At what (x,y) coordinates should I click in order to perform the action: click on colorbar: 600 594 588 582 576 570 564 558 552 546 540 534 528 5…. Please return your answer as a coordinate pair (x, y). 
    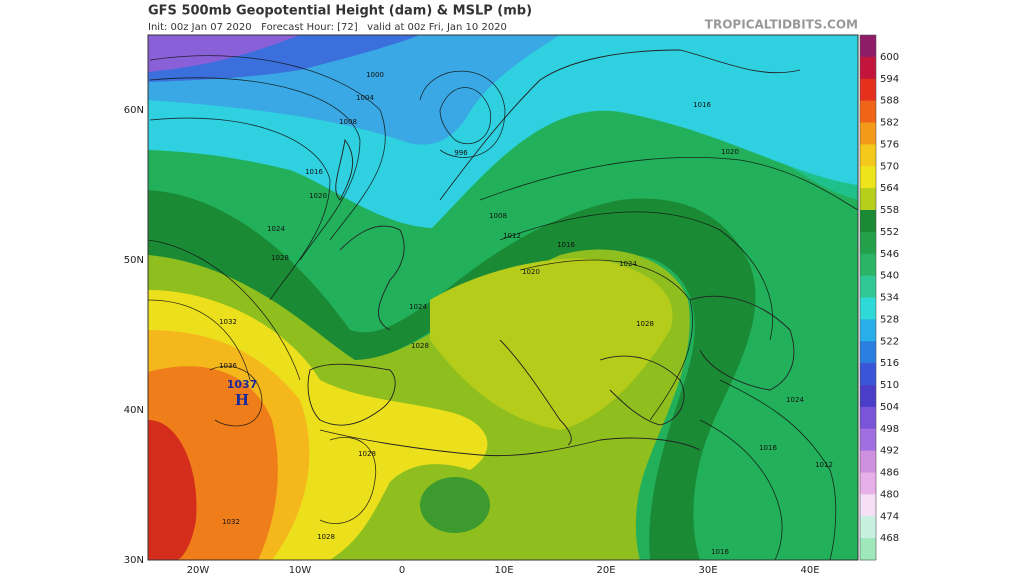
    Looking at the image, I should click on (879, 297).